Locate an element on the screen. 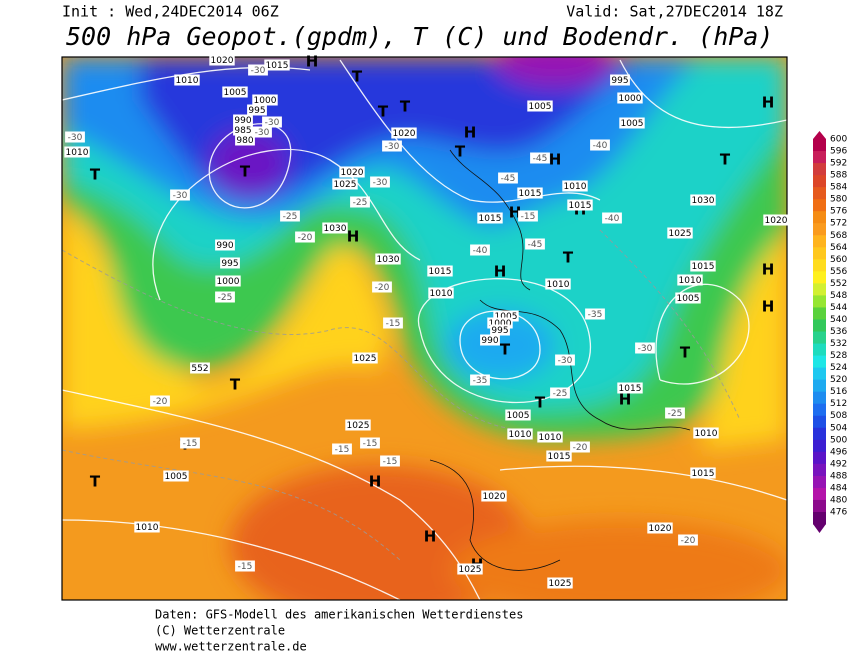 The width and height of the screenshot is (850, 661). colorbar-bottom-arrow is located at coordinates (819, 529).